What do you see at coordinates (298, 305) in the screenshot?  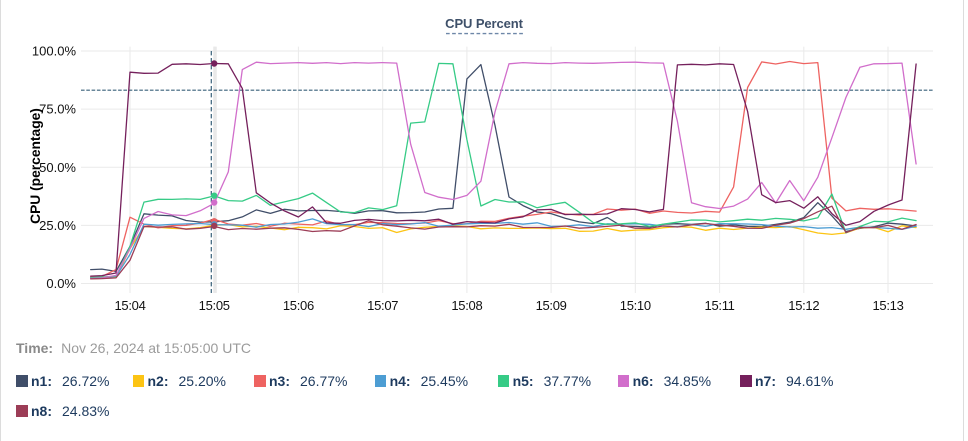 I see `svg-text: 15:06` at bounding box center [298, 305].